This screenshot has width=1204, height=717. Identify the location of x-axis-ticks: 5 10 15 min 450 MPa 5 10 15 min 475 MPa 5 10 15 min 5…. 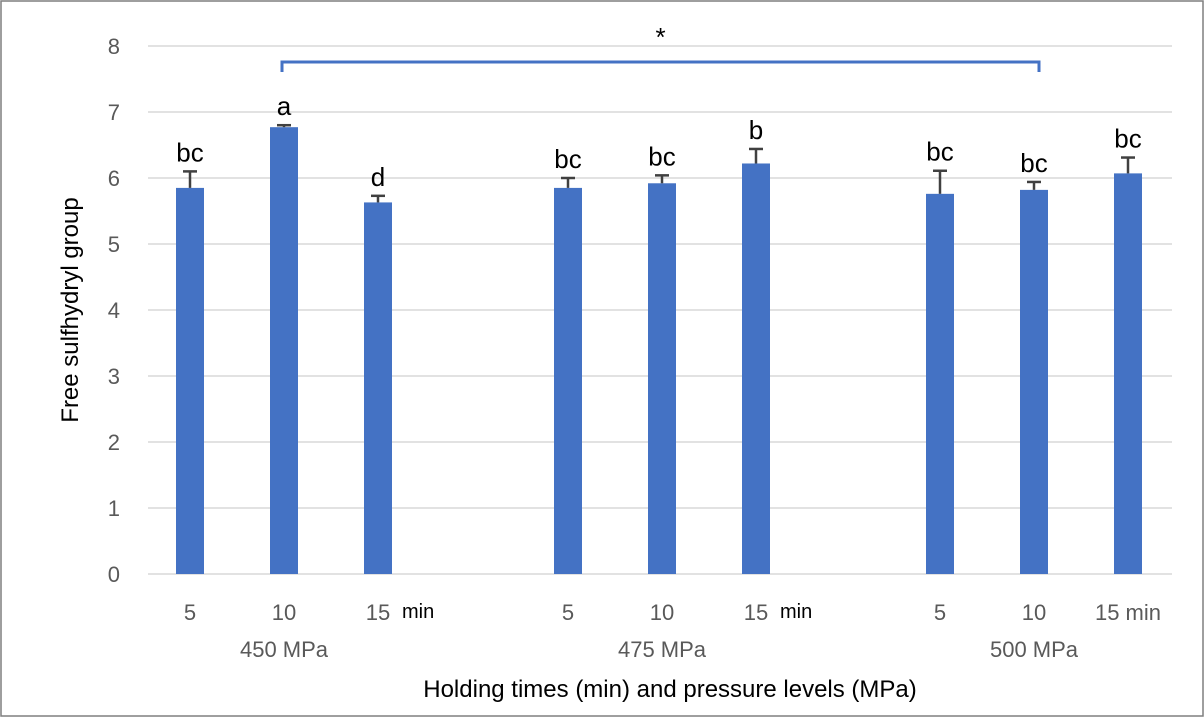
(672, 631).